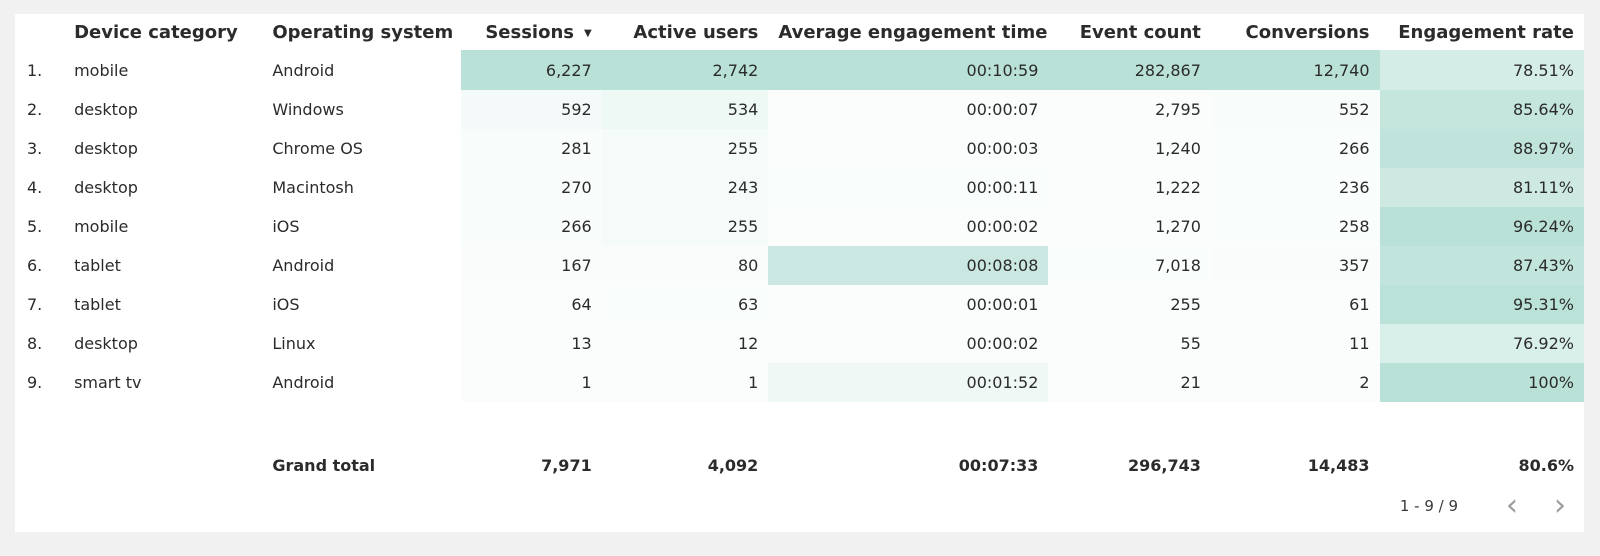 This screenshot has height=556, width=1600. I want to click on sessions-cell: 592, so click(531, 109).